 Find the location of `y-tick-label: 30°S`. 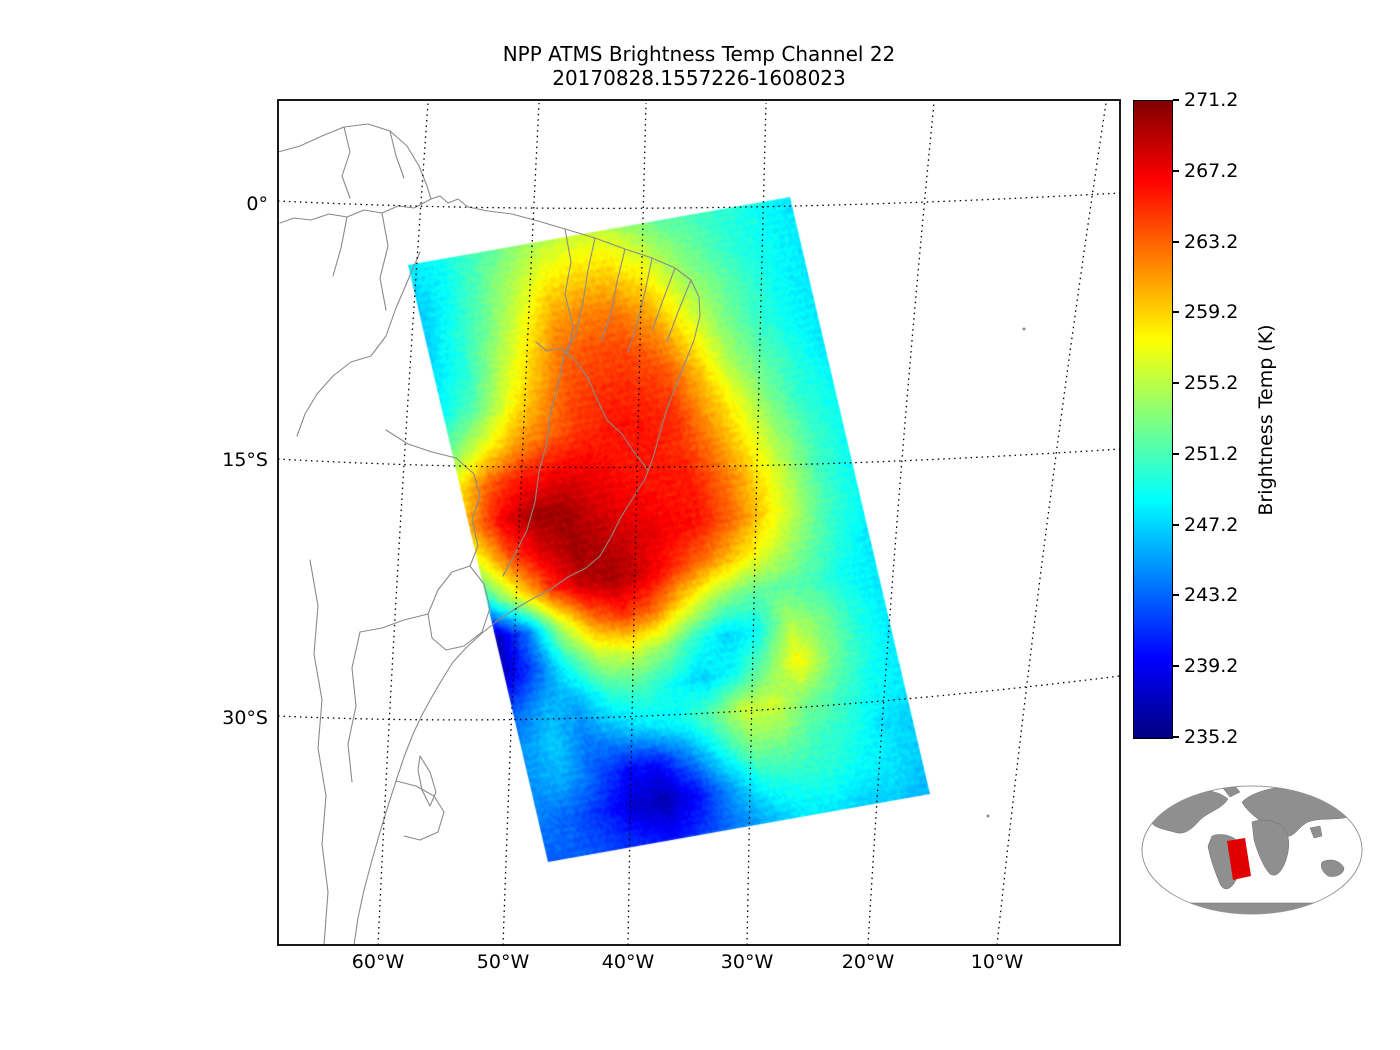

y-tick-label: 30°S is located at coordinates (245, 718).